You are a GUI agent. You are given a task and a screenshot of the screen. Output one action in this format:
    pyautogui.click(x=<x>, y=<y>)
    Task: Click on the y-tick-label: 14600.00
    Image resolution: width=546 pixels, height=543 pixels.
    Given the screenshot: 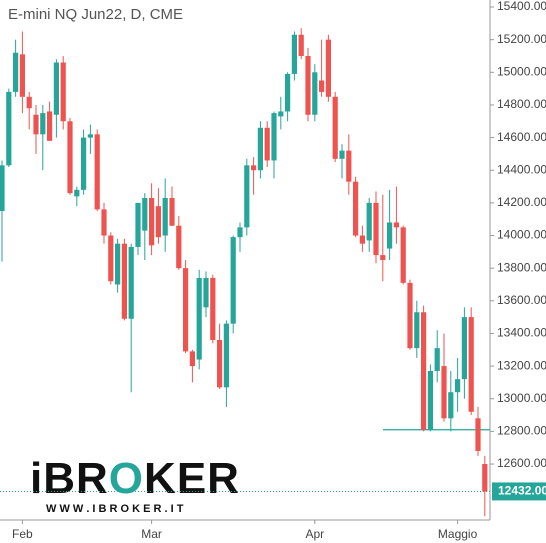 What is the action you would take?
    pyautogui.click(x=521, y=137)
    